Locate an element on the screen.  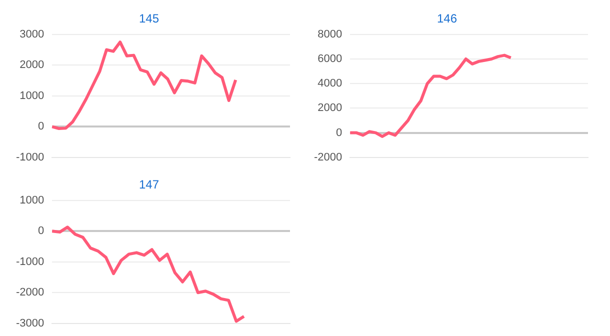
y-tick-label: 8000 is located at coordinates (330, 34).